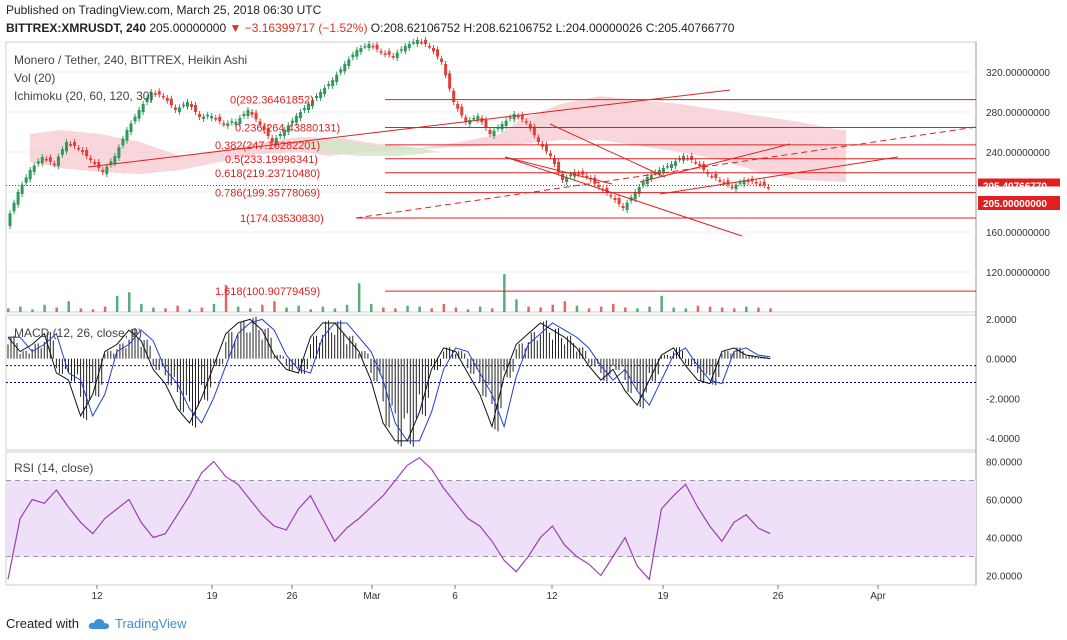 The height and width of the screenshot is (640, 1067). Describe the element at coordinates (1003, 195) in the screenshot. I see `price-tag-text: 01:29:39` at that location.